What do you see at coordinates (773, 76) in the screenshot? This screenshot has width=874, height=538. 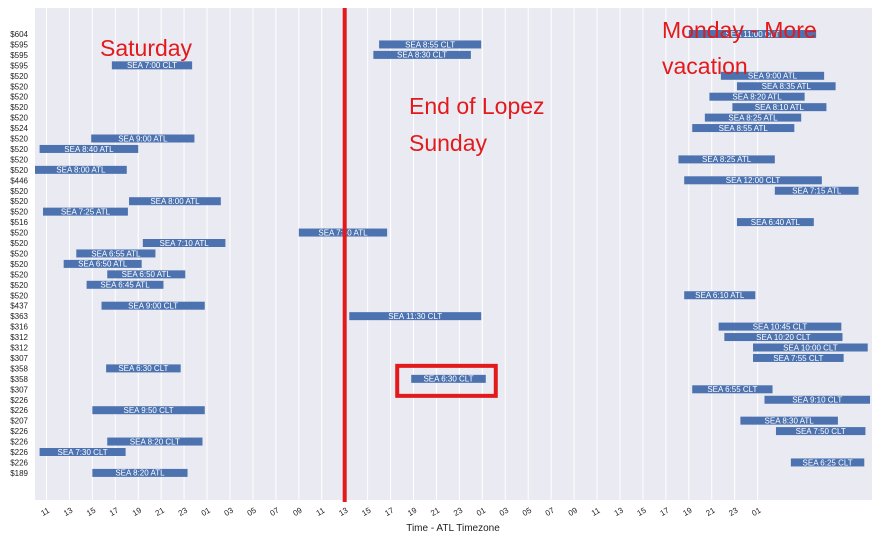 I see `flight-bar-label: SEA 9:00 ATL` at bounding box center [773, 76].